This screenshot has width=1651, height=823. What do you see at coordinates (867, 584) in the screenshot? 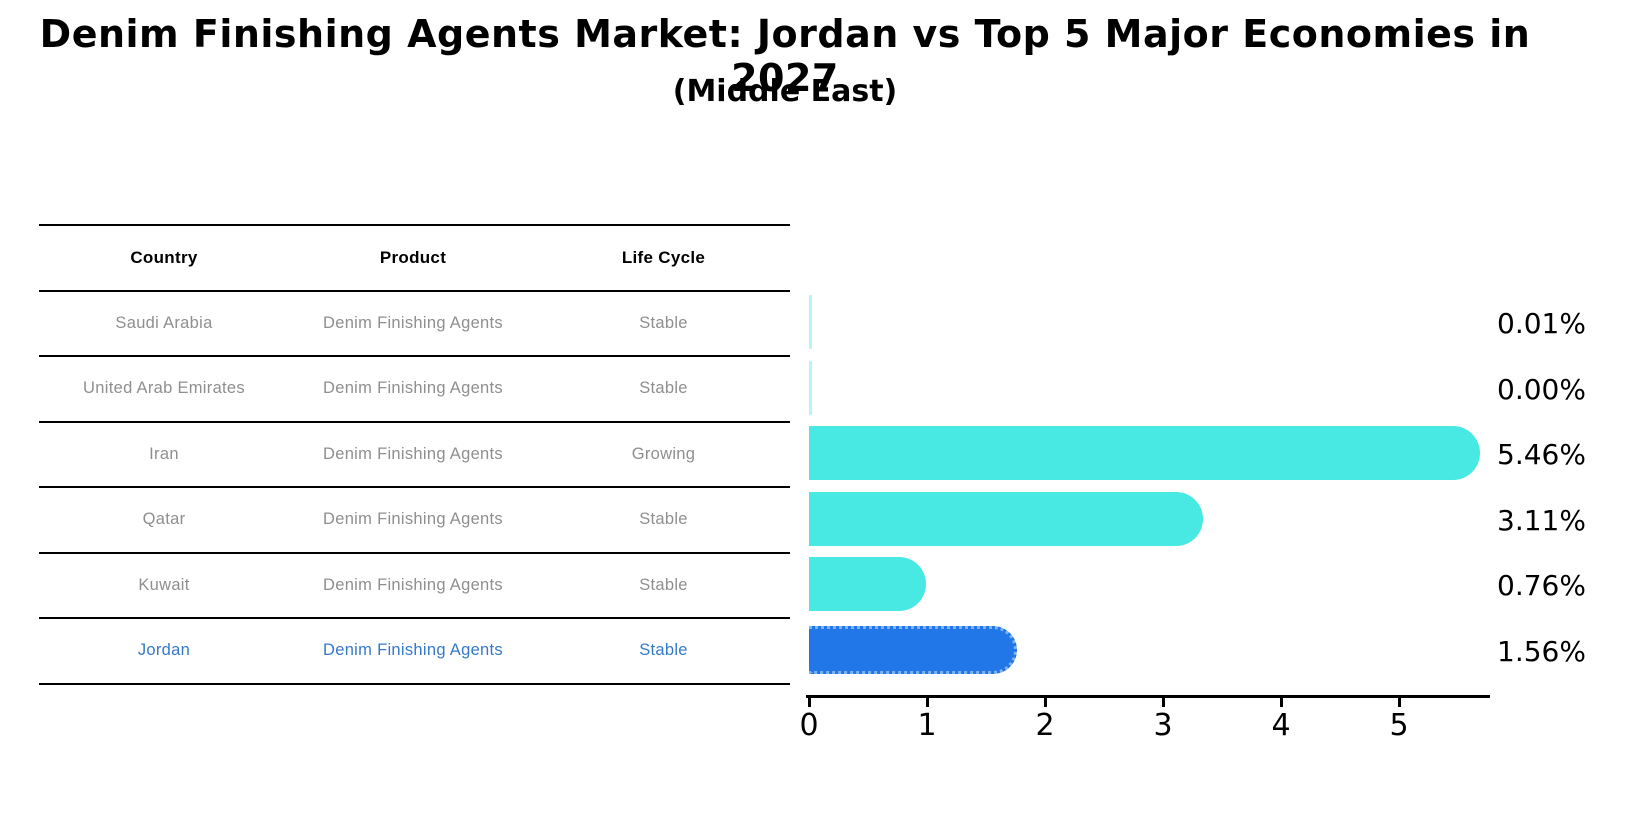
I see `bar-kuwait` at bounding box center [867, 584].